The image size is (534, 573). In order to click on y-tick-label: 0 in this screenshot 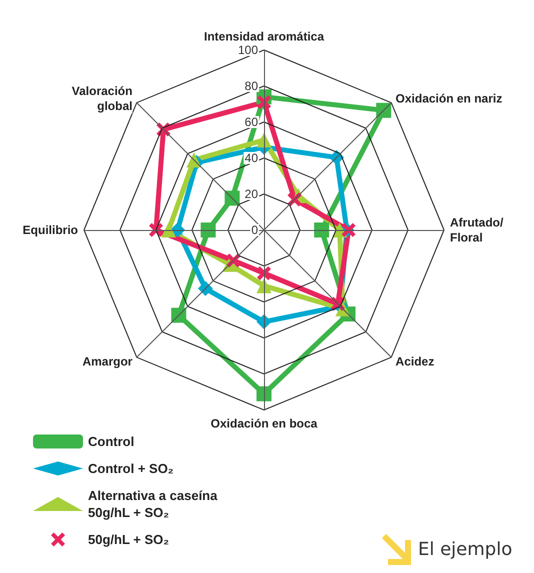, I will do `click(254, 230)`.